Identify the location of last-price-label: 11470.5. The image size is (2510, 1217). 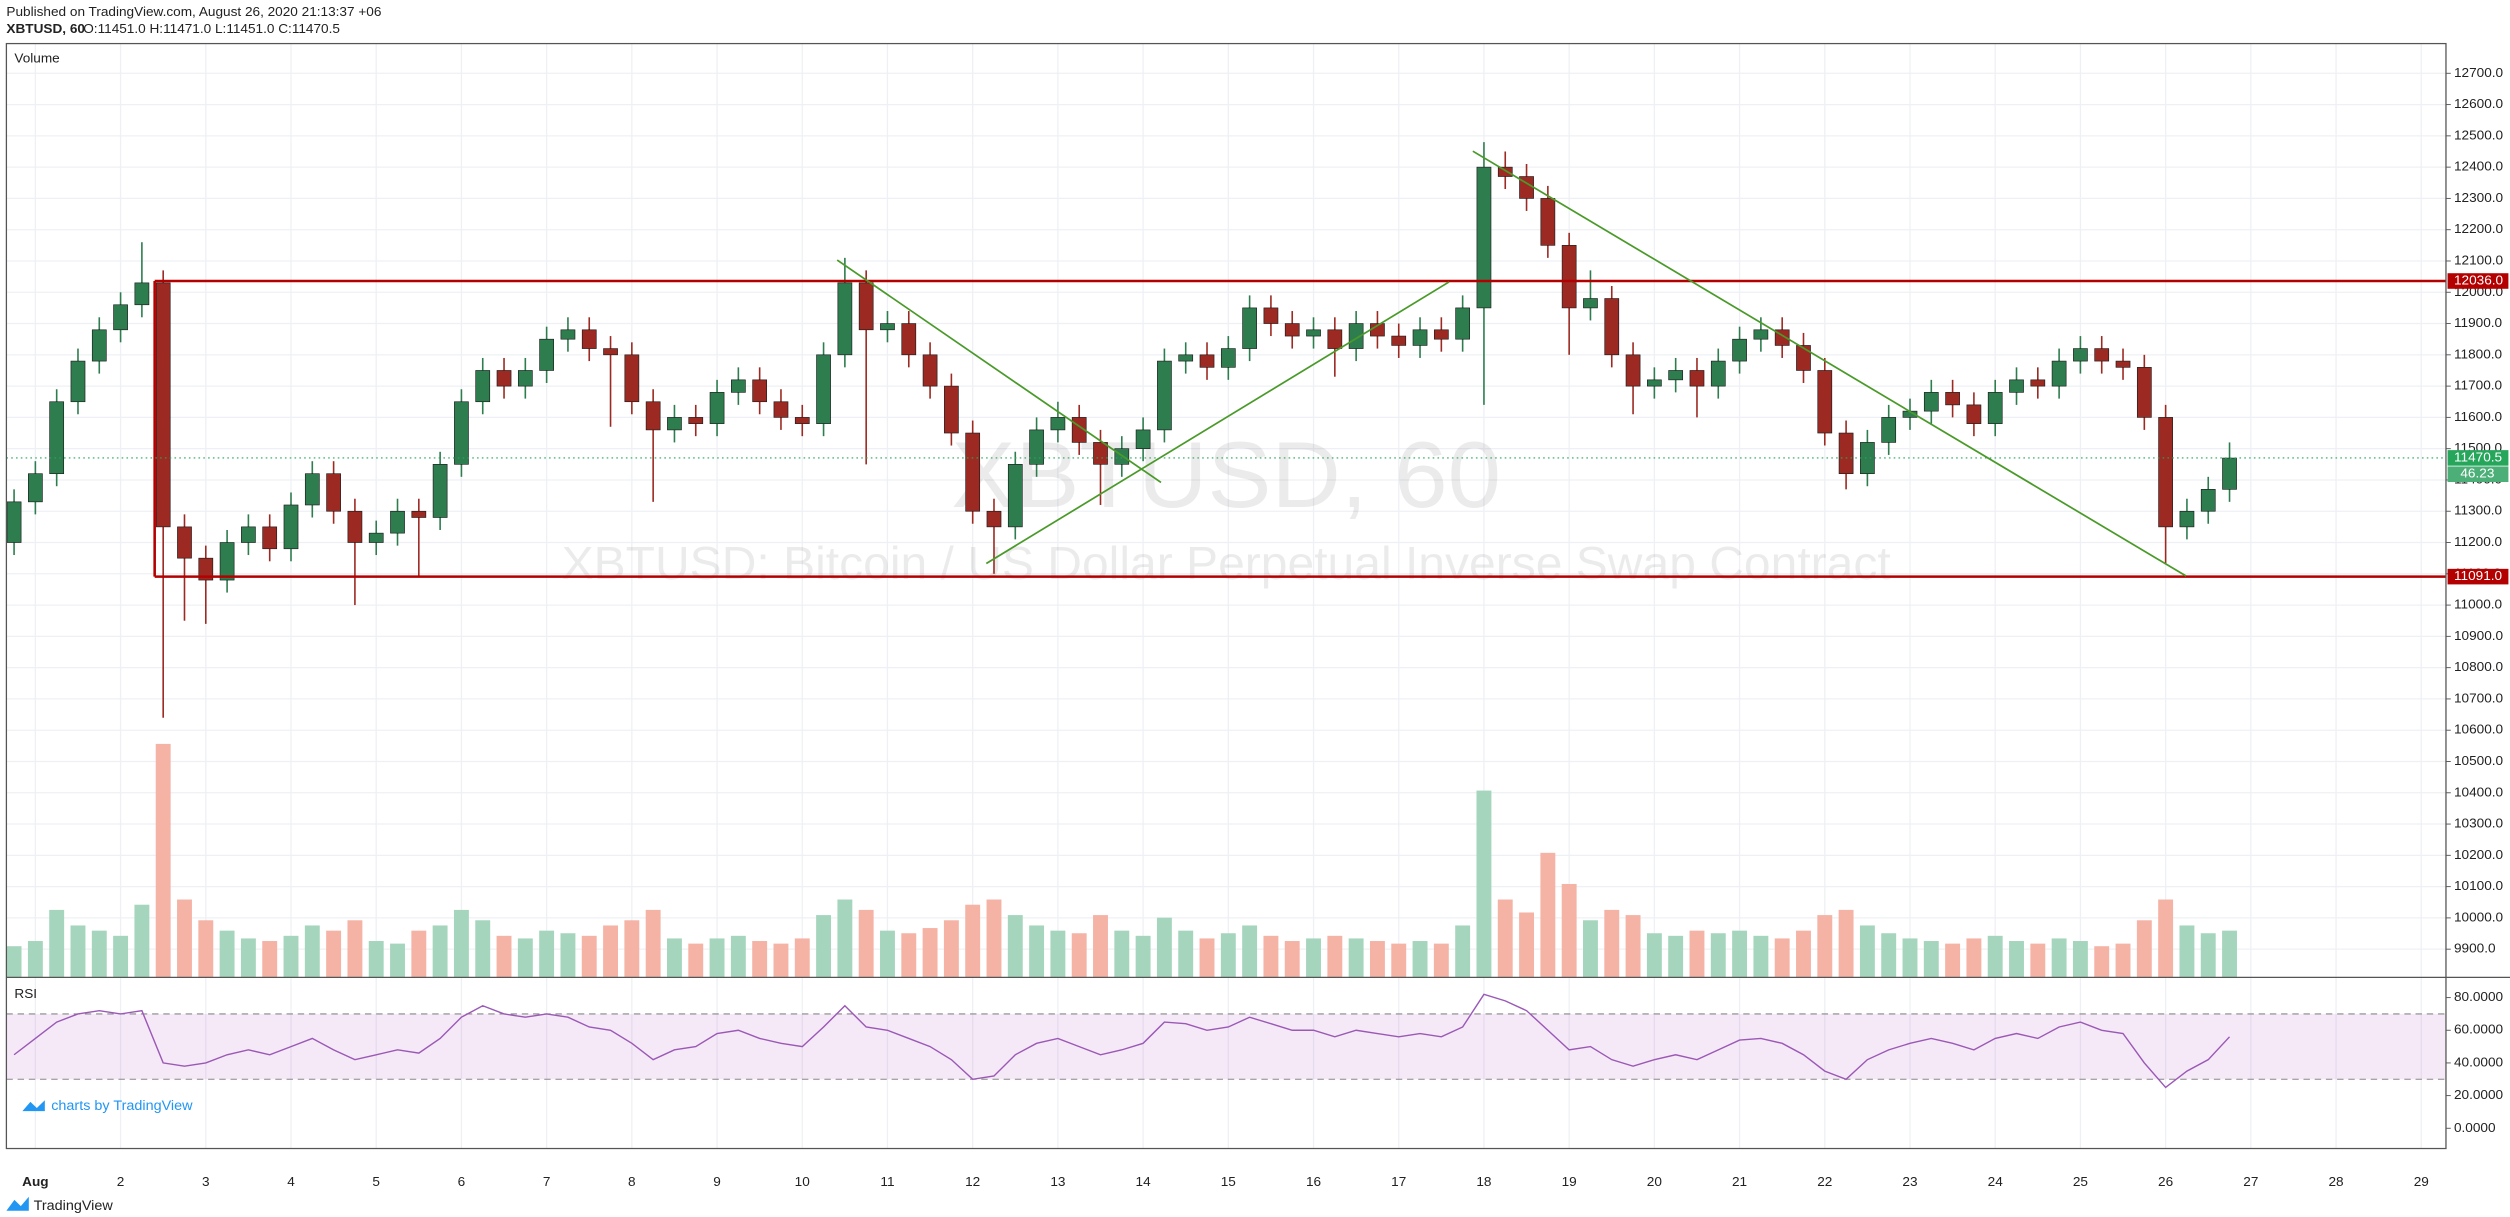
(2478, 457).